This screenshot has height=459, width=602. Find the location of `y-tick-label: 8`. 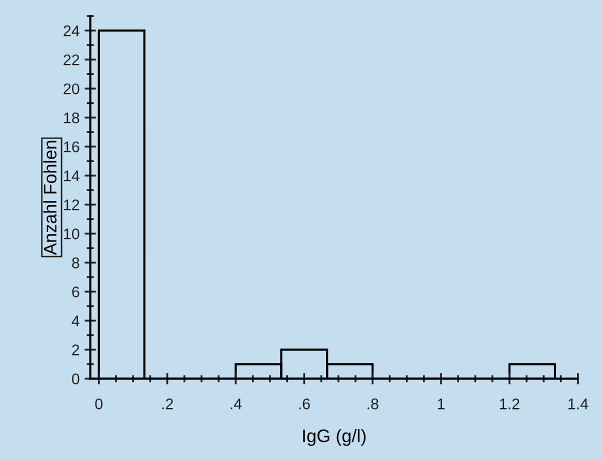

y-tick-label: 8 is located at coordinates (76, 263).